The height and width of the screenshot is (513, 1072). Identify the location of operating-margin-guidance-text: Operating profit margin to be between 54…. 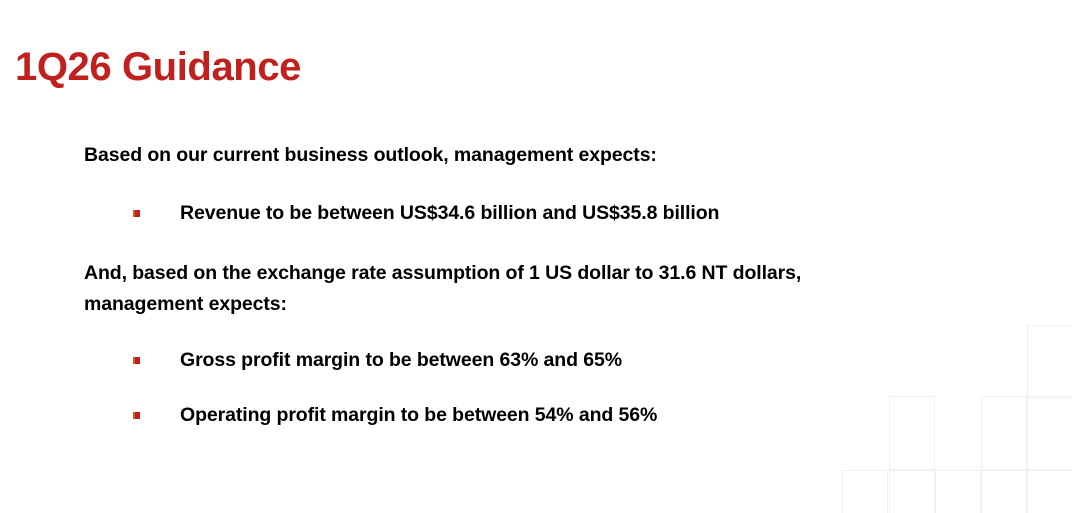
(419, 414).